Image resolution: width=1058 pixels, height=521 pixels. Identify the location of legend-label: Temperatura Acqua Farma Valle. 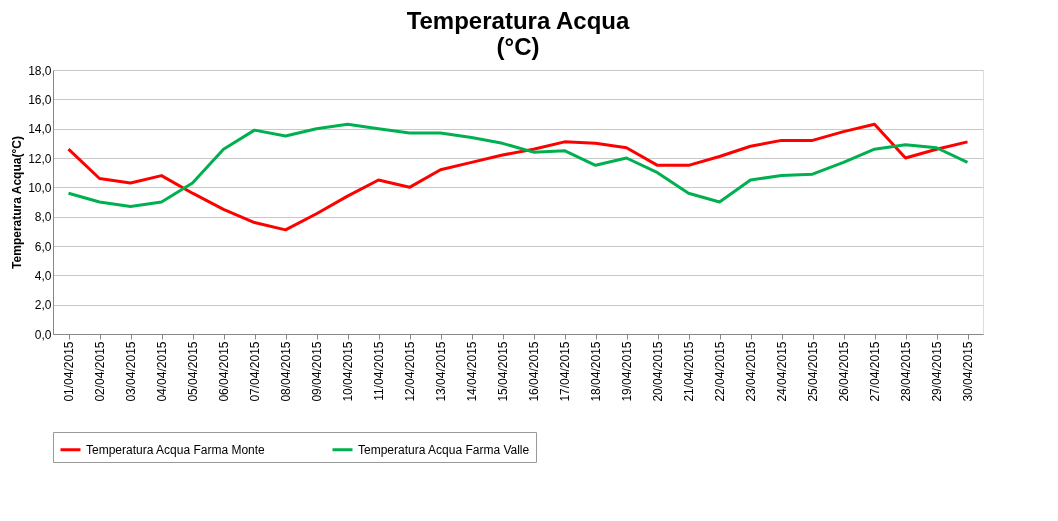
(444, 449).